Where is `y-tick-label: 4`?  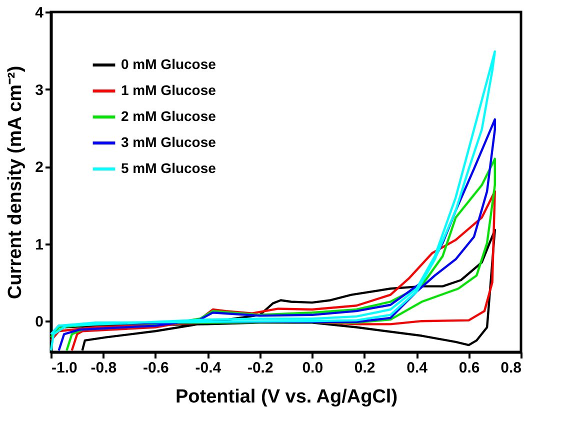 y-tick-label: 4 is located at coordinates (39, 13).